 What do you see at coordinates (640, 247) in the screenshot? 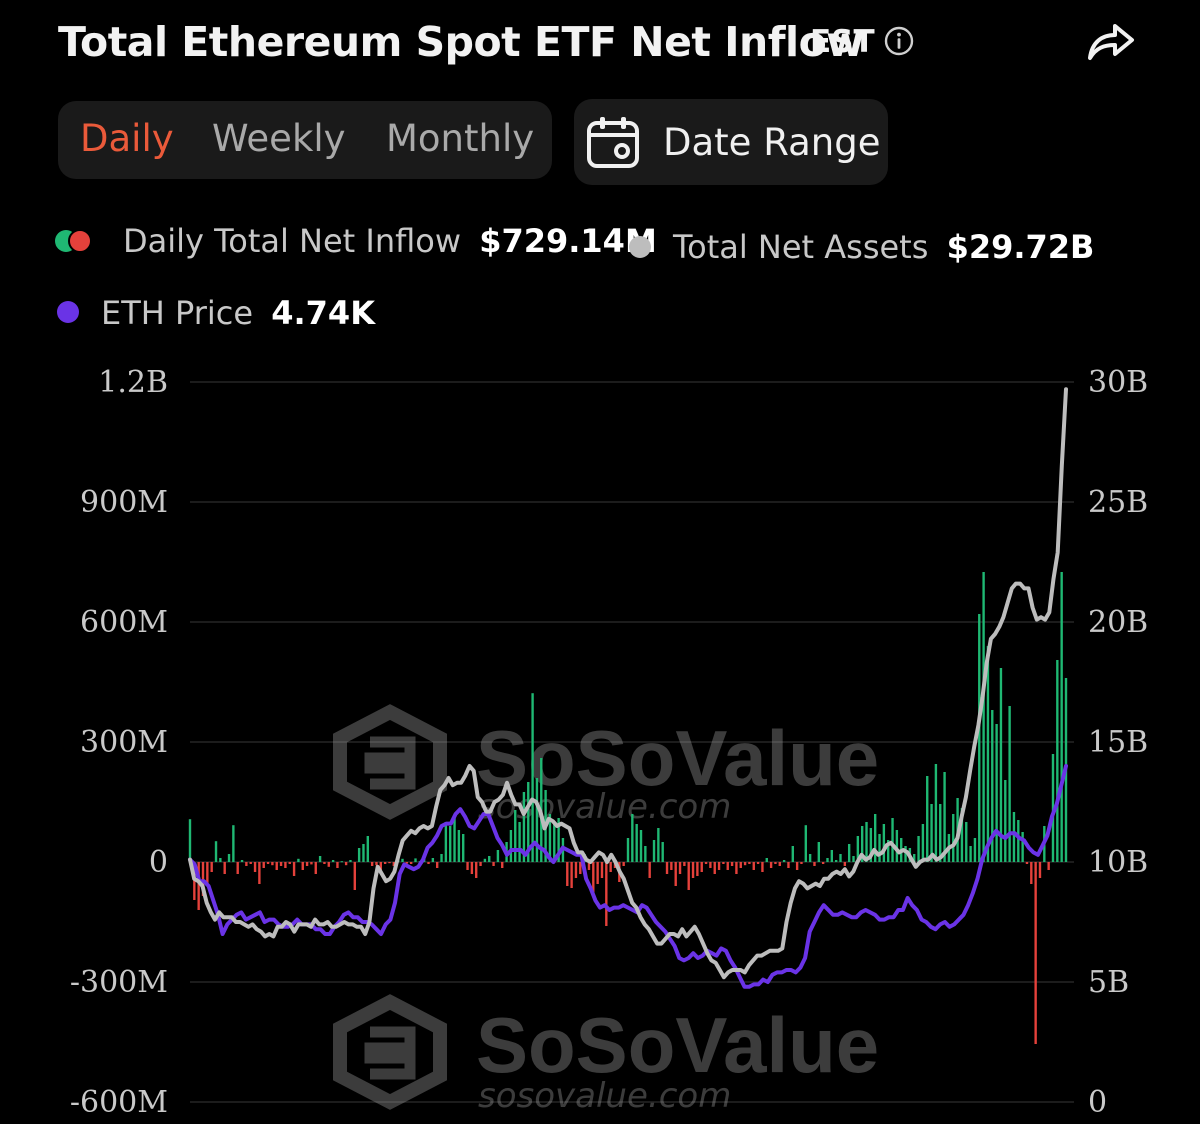
I see `assets-legend-dot` at bounding box center [640, 247].